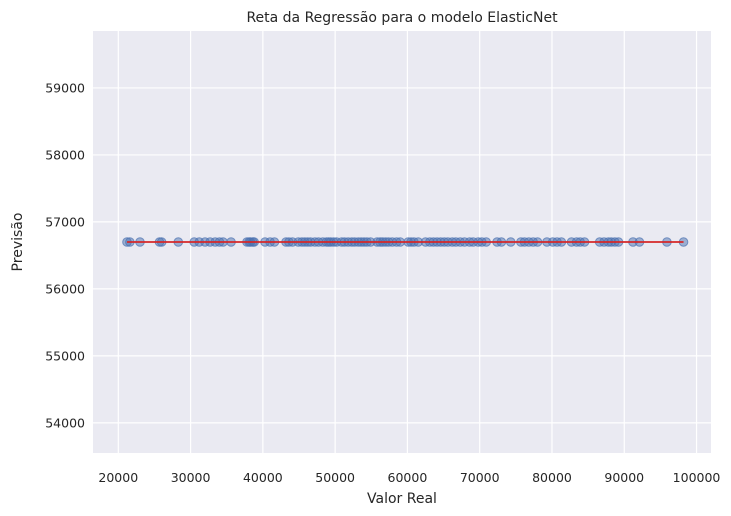 This screenshot has height=516, width=731. Describe the element at coordinates (65, 255) in the screenshot. I see `y-tick-labels: 54000 55000 56000 57000 58000 59000` at that location.